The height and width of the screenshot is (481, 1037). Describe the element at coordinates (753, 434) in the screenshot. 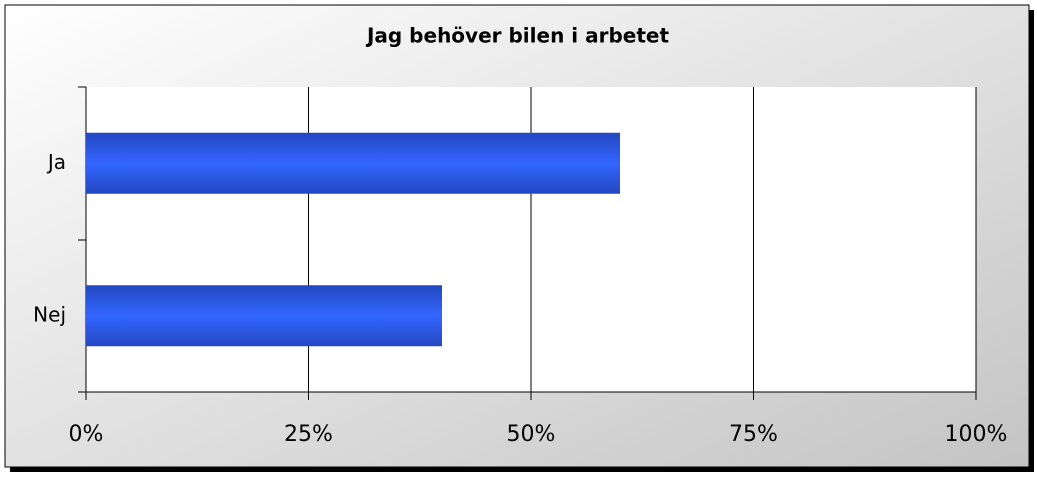

I see `x-tick-label: 75%` at that location.